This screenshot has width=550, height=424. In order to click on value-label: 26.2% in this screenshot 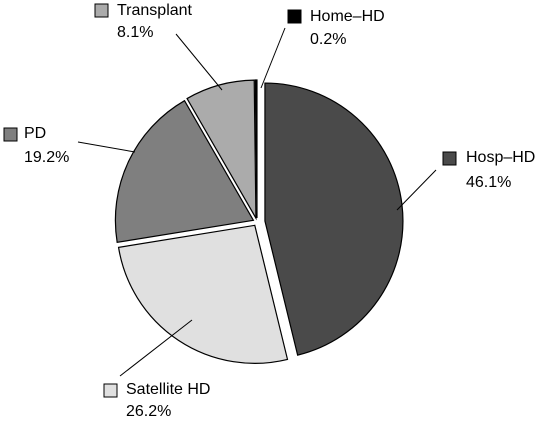, I will do `click(148, 411)`.